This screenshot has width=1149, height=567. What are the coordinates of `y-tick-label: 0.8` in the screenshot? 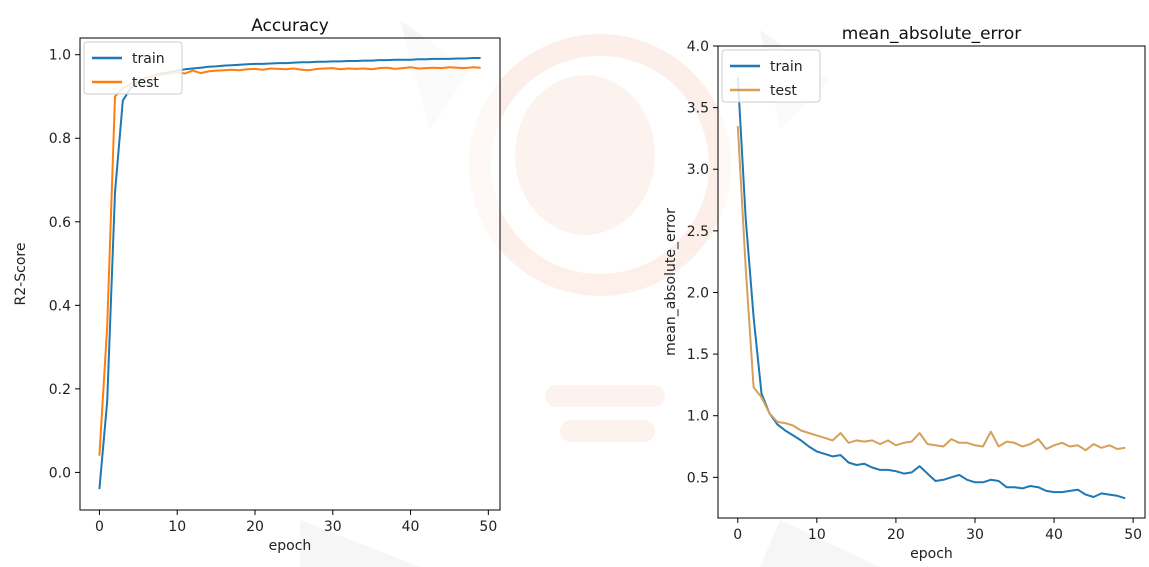 It's located at (60, 139).